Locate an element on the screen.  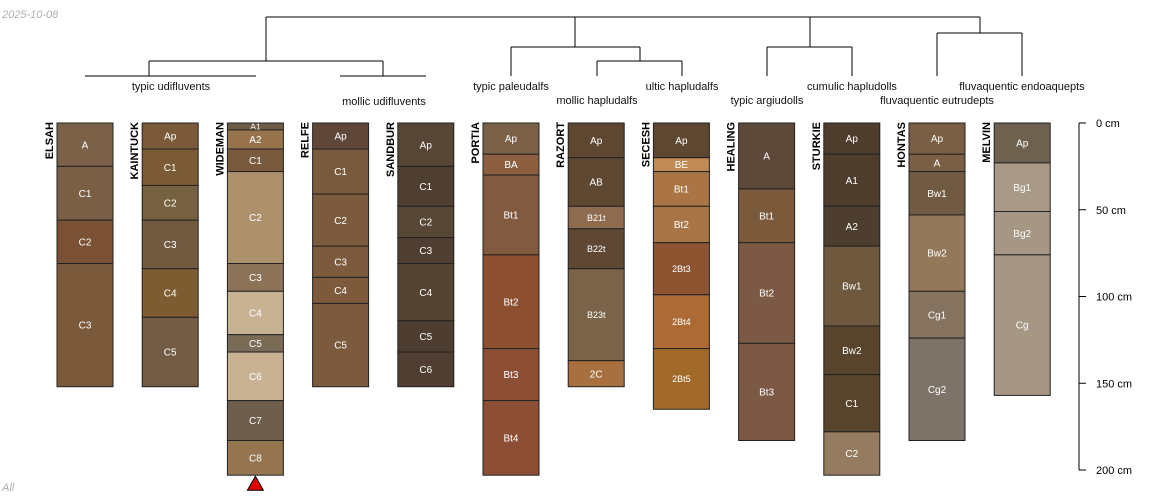
group-label-typic-argiudolls: typic argiudolls is located at coordinates (767, 101).